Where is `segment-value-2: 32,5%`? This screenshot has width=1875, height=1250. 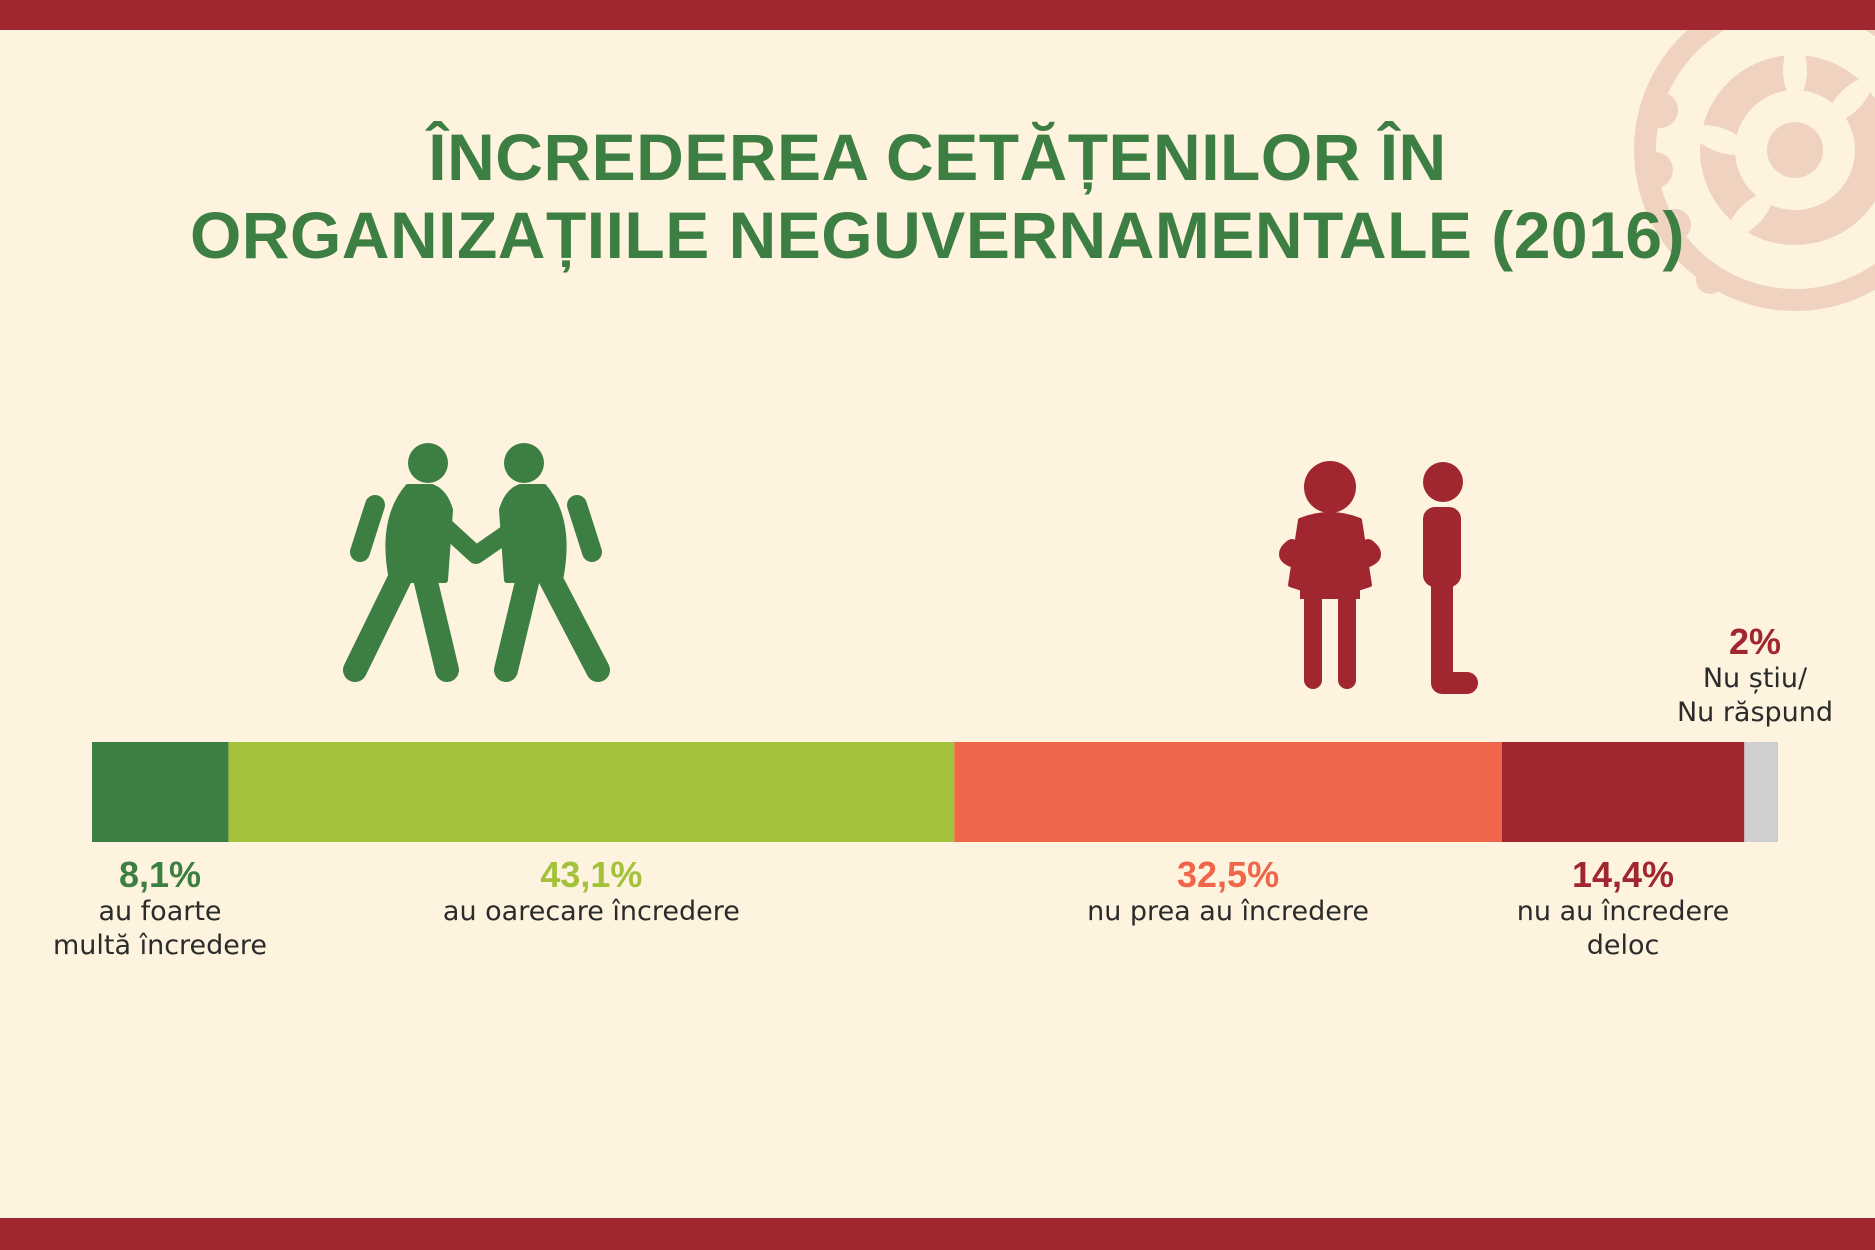
segment-value-2: 32,5% is located at coordinates (1228, 874).